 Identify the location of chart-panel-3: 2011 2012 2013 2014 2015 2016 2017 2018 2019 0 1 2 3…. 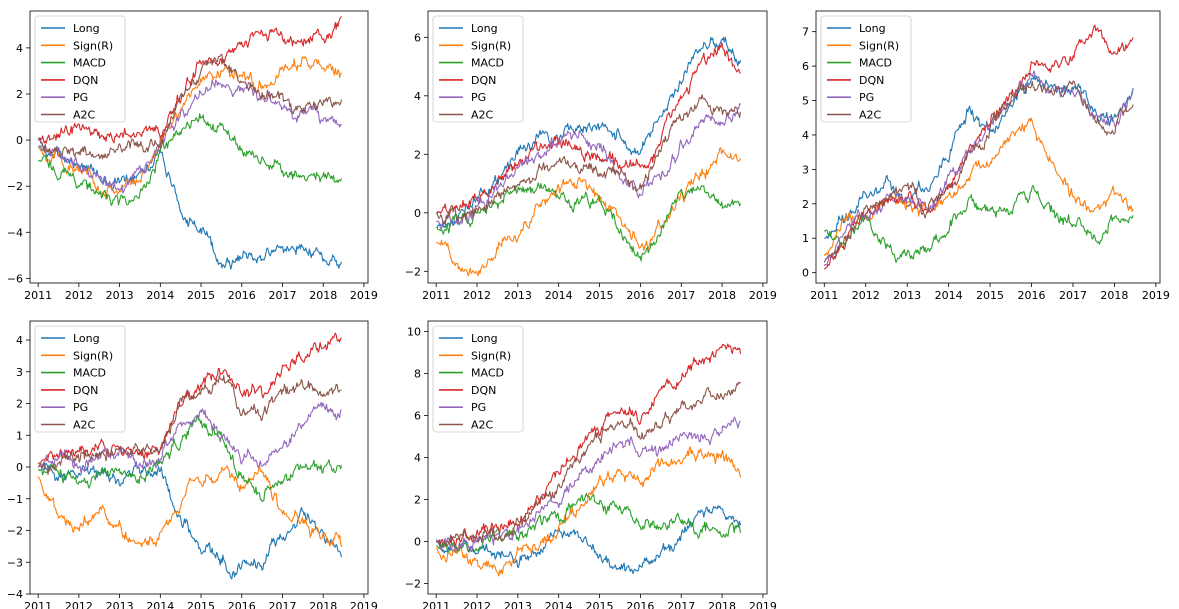
(986, 156).